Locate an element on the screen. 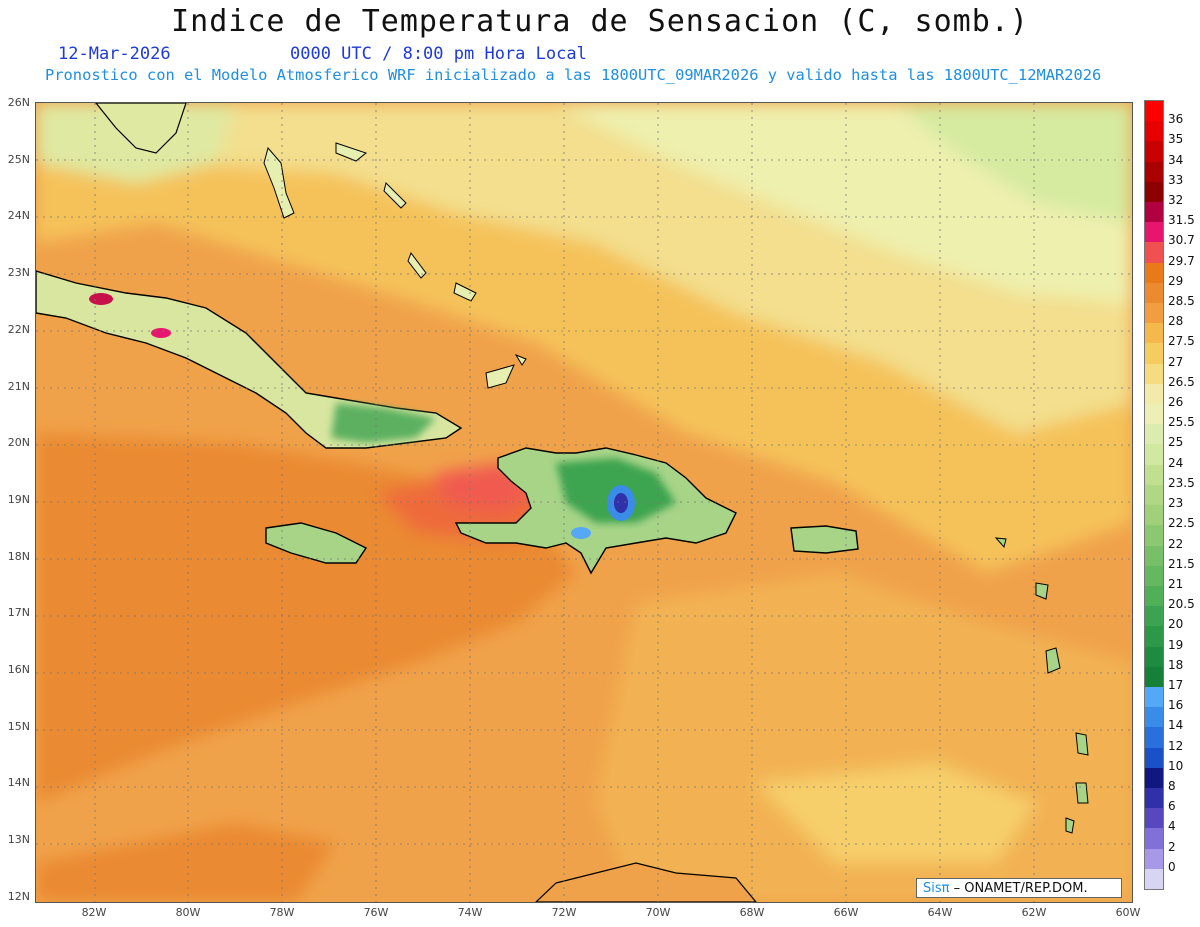  south-america-coast is located at coordinates (646, 882).